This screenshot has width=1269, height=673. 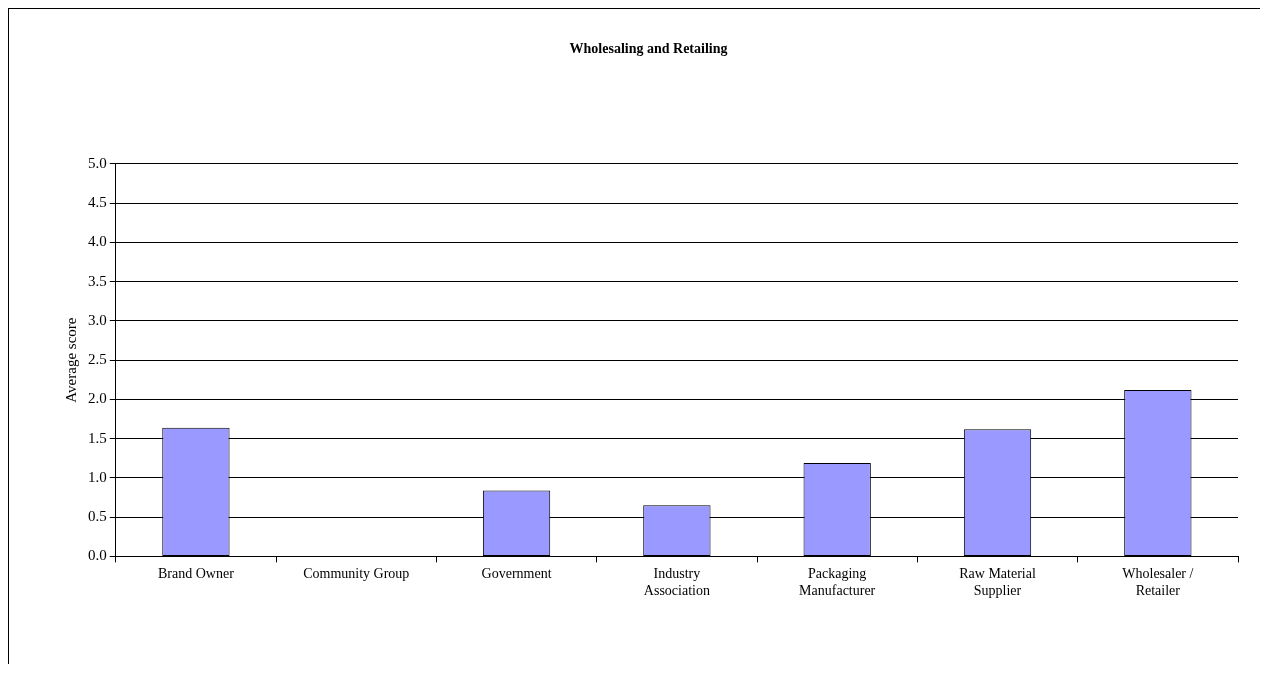 What do you see at coordinates (648, 49) in the screenshot?
I see `chart-title: Wholesaling and Retailing` at bounding box center [648, 49].